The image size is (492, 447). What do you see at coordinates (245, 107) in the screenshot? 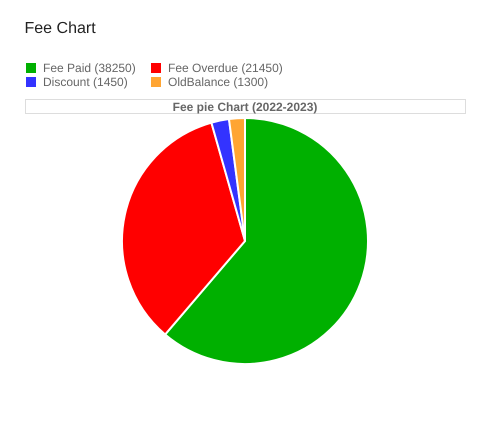
I see `text: Fee pie Chart (2022-2023)` at bounding box center [245, 107].